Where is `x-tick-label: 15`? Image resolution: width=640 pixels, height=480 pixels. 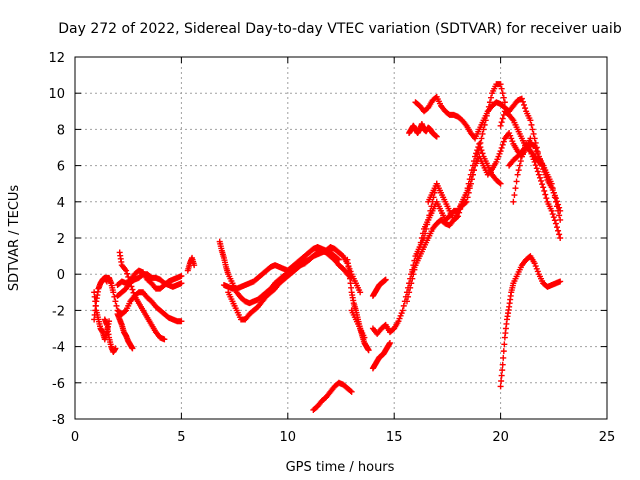 x-tick-label: 15 is located at coordinates (394, 437).